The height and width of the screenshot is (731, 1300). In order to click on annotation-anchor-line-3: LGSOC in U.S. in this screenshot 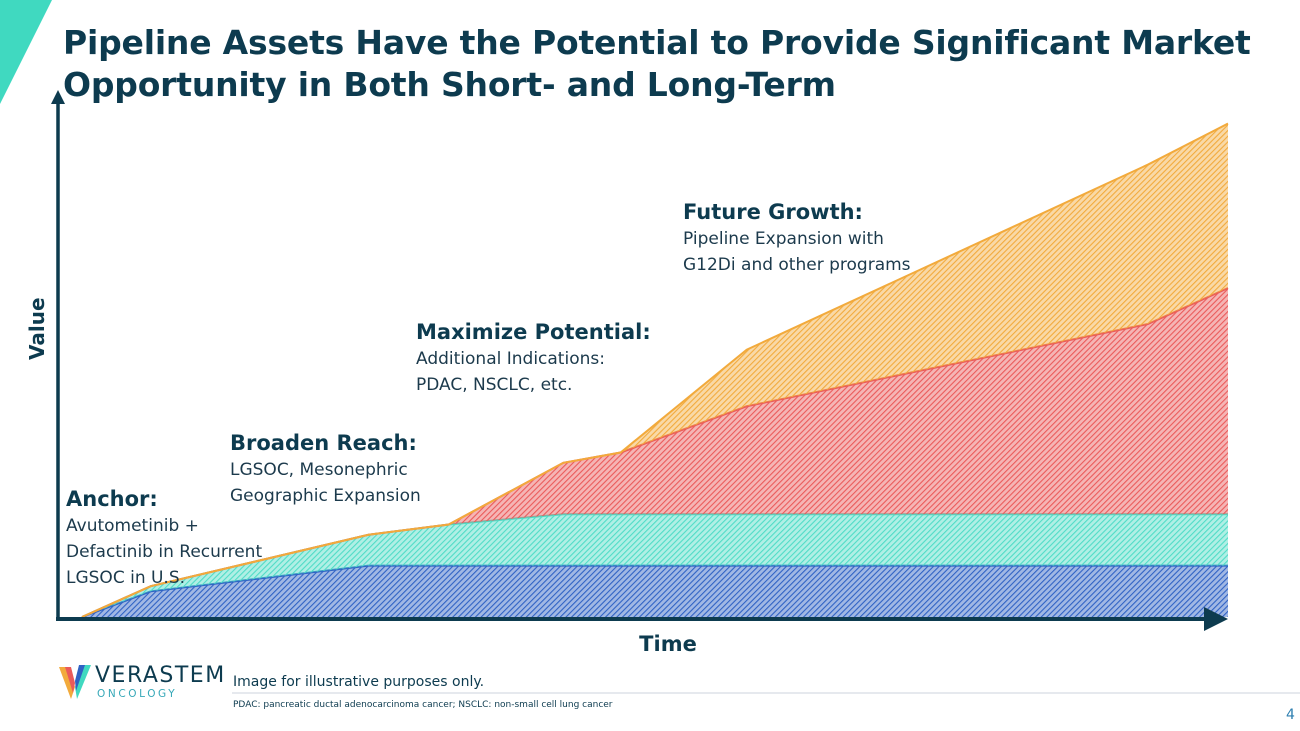, I will do `click(126, 578)`.